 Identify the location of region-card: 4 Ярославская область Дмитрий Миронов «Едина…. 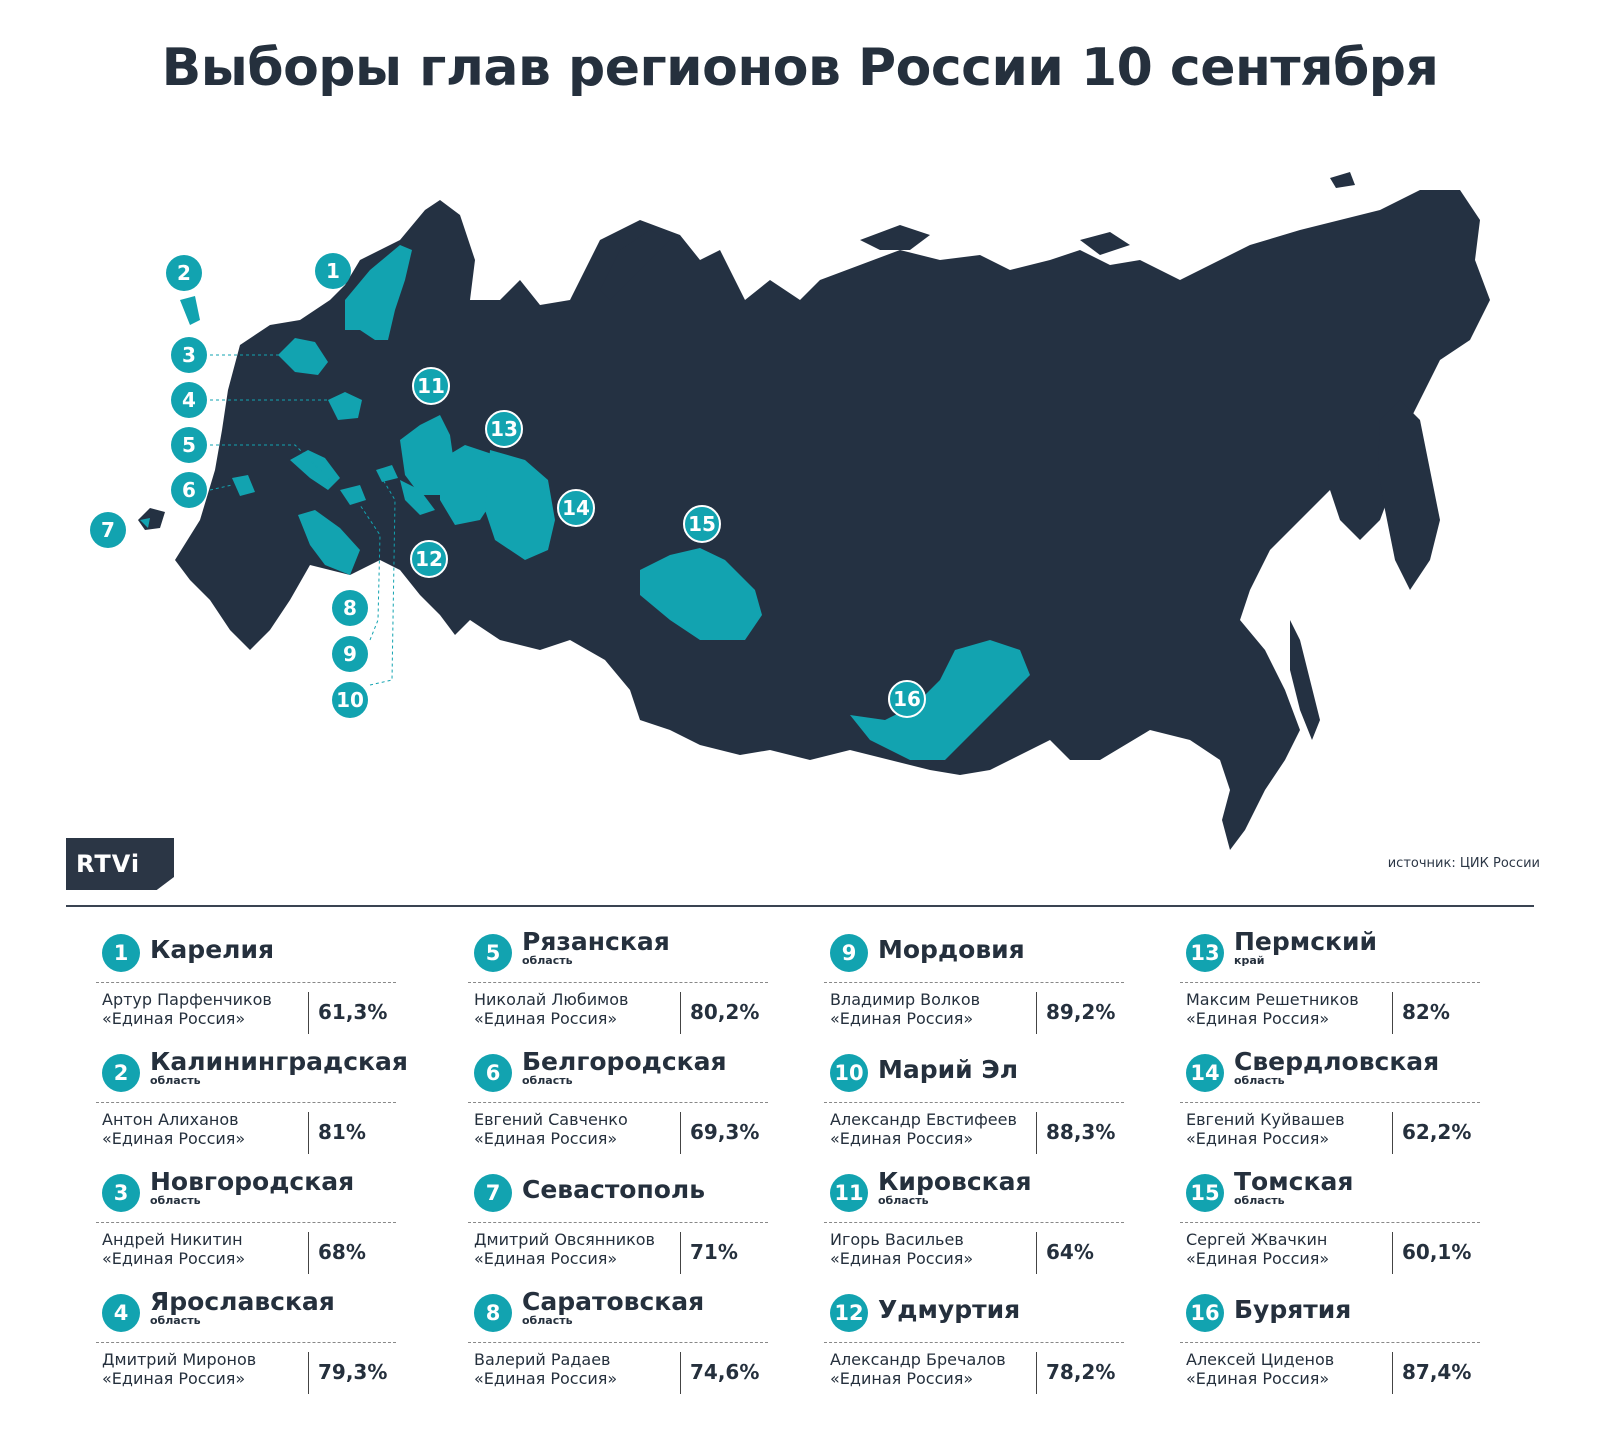
(246, 1348).